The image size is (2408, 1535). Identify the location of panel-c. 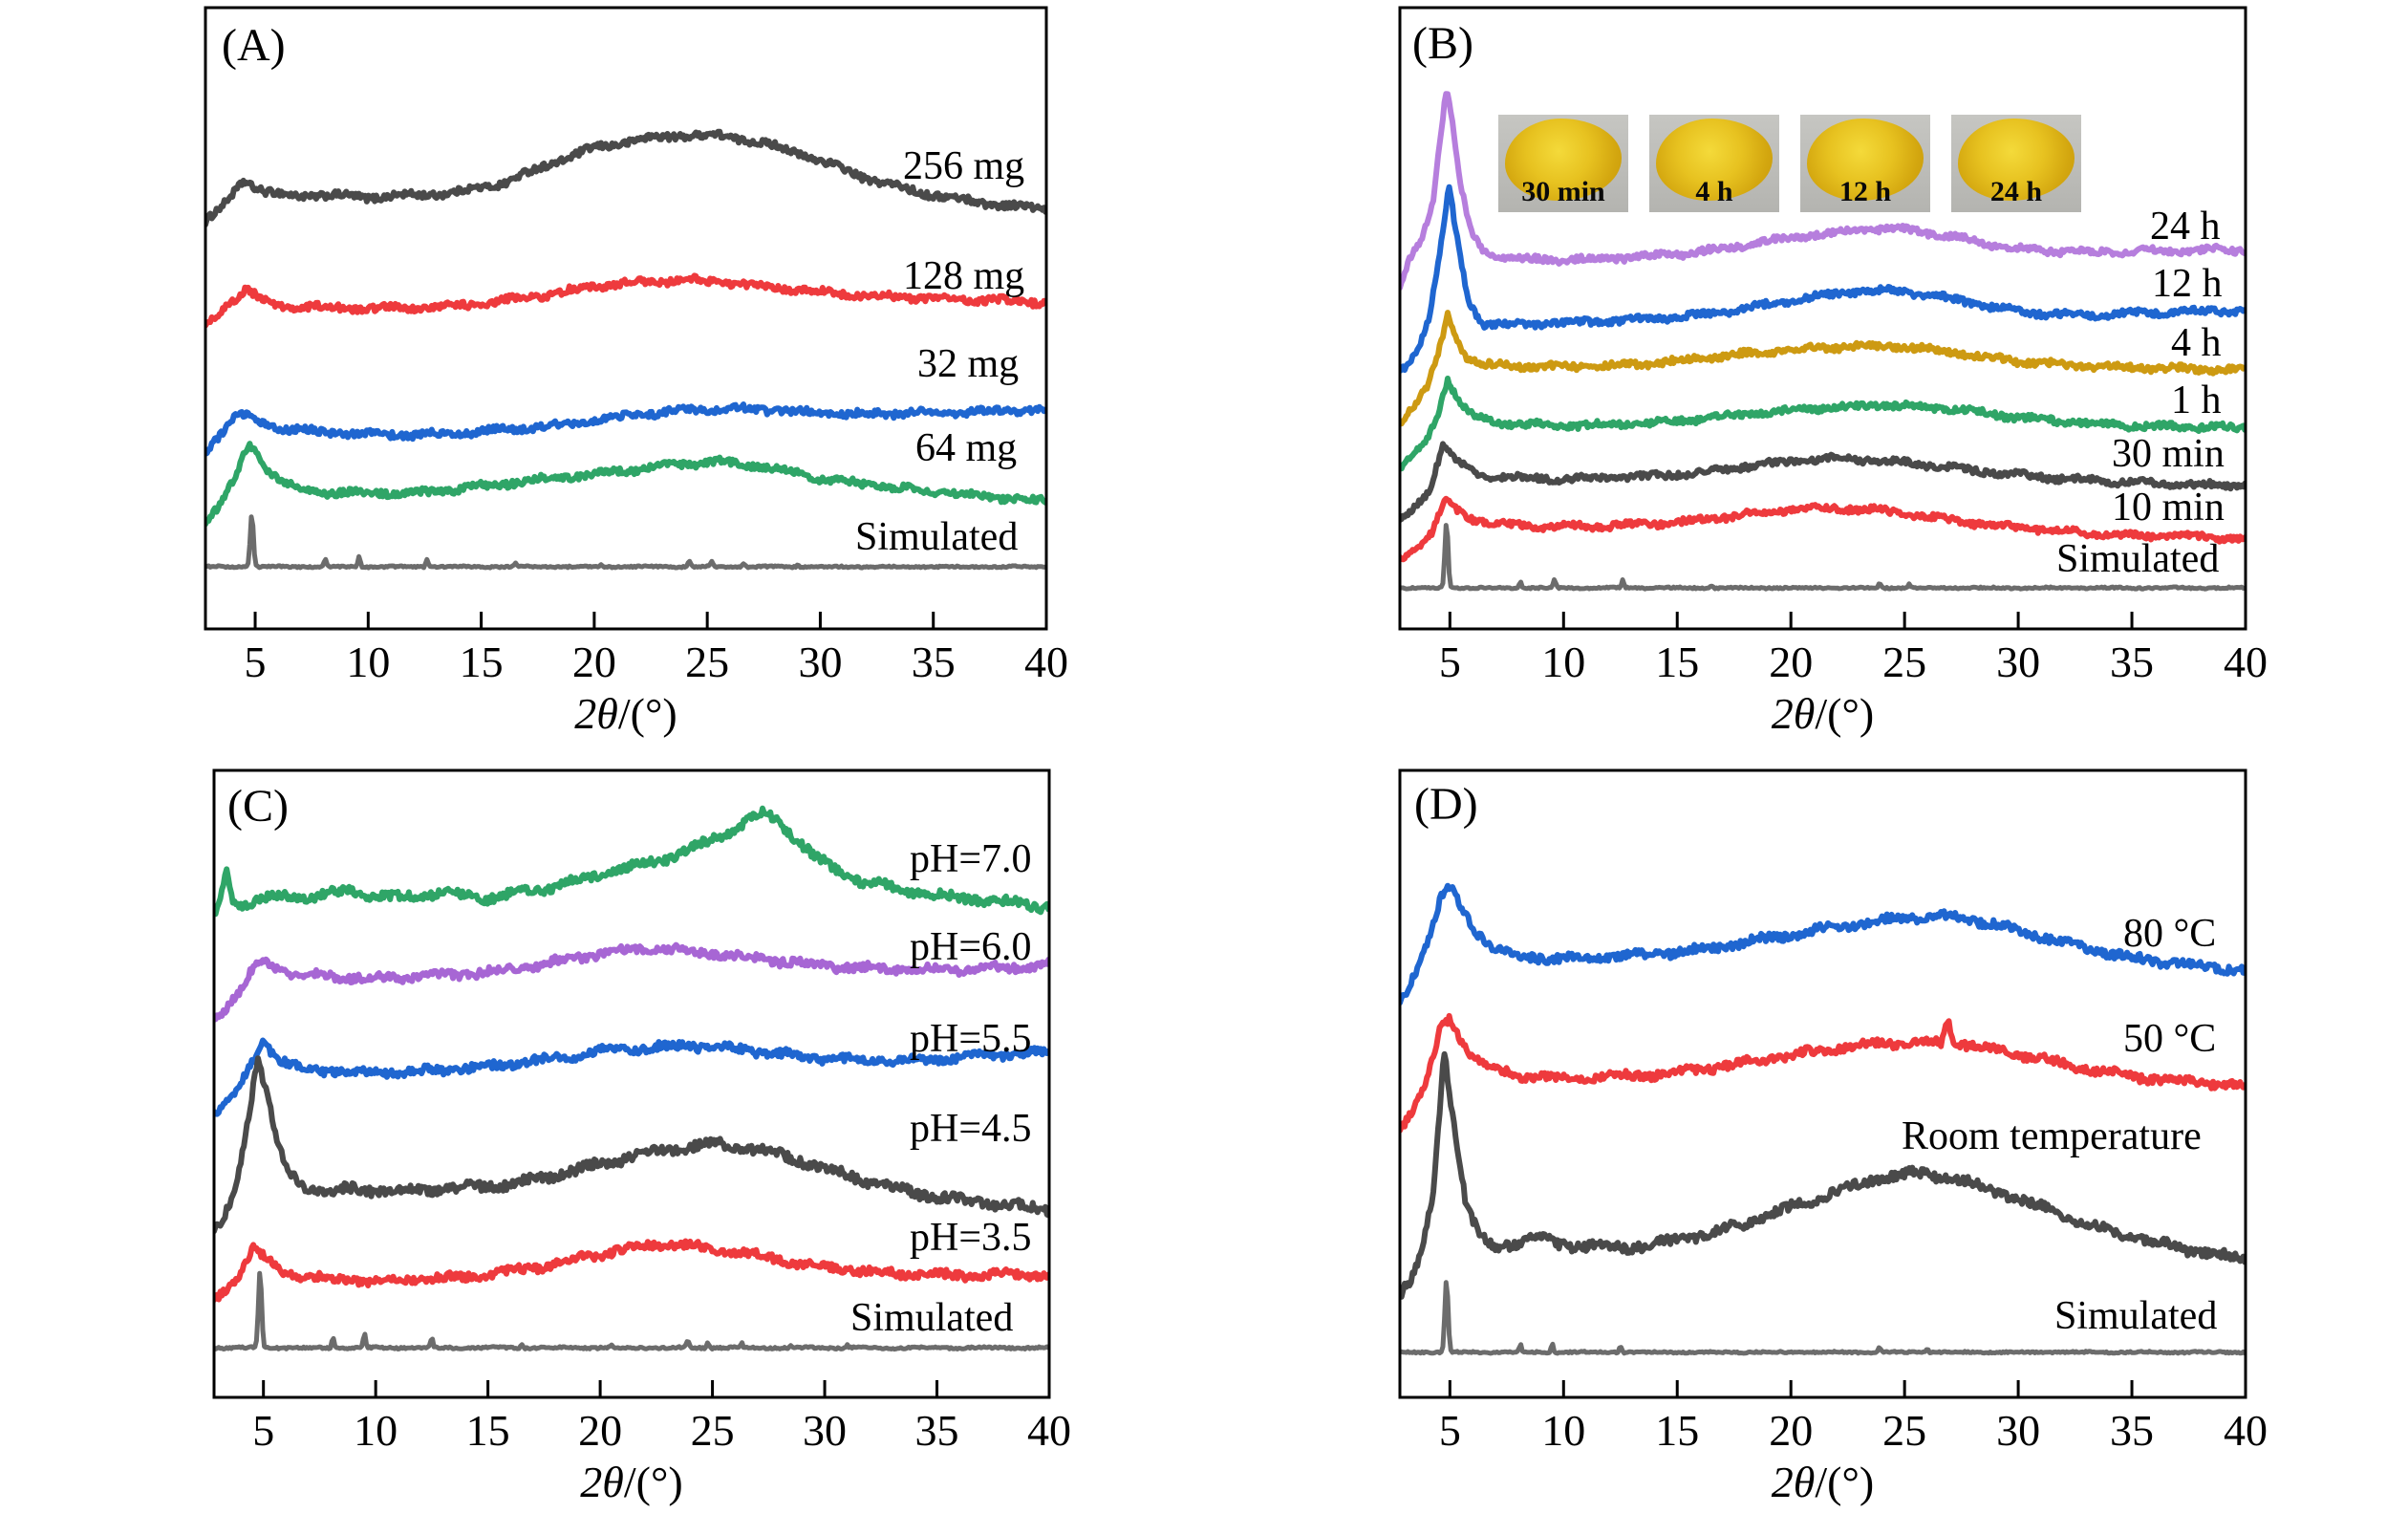
(632, 1084).